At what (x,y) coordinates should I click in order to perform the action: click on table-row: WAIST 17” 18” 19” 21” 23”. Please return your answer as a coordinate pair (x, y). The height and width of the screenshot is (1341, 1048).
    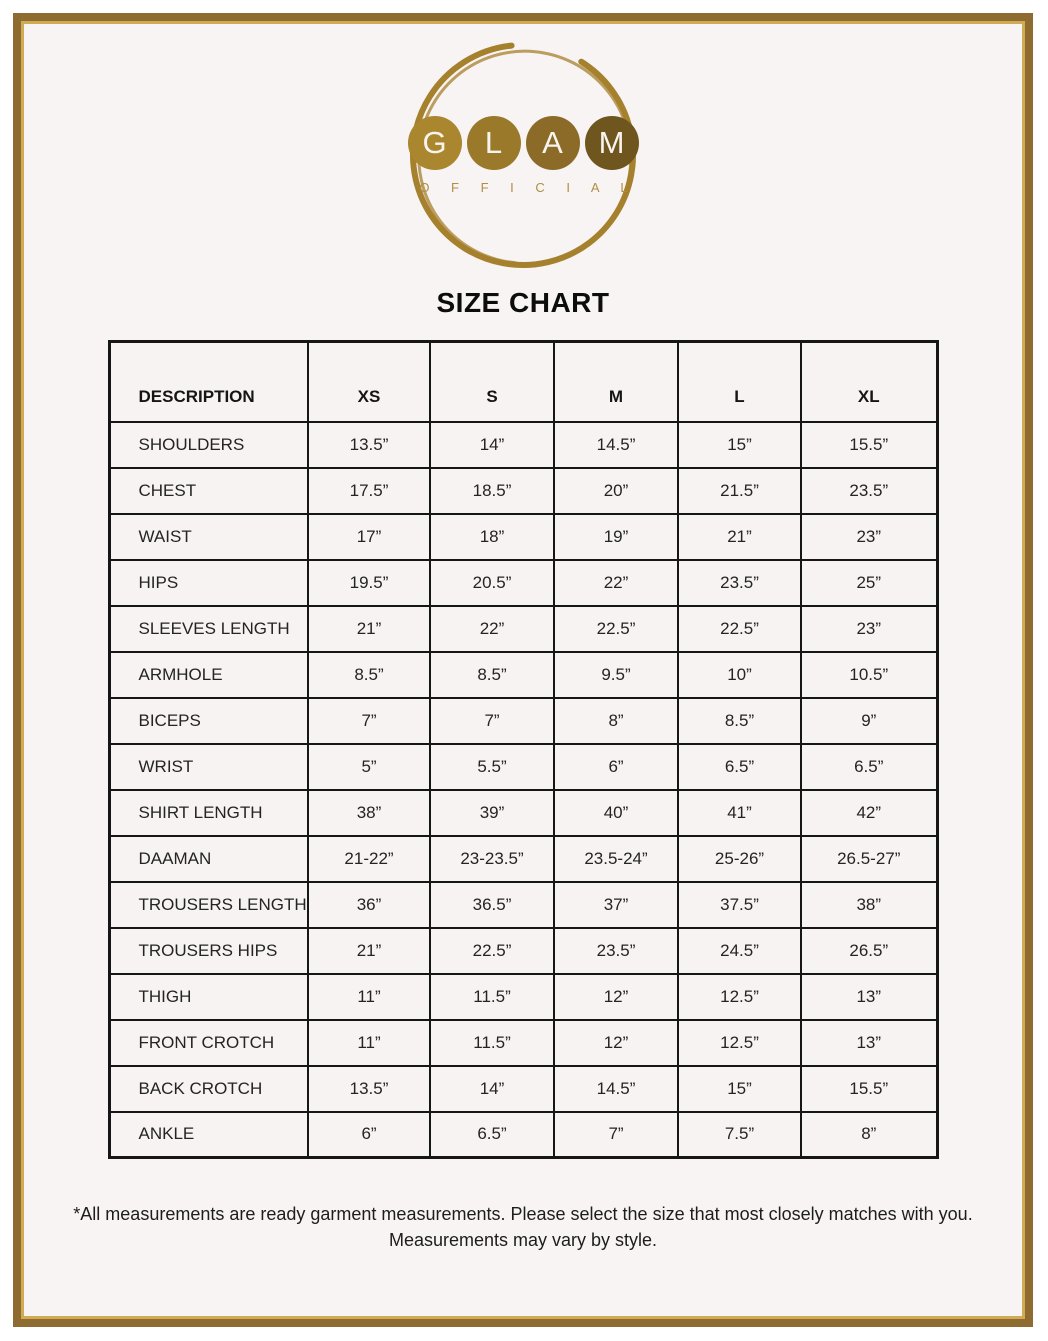
    Looking at the image, I should click on (523, 536).